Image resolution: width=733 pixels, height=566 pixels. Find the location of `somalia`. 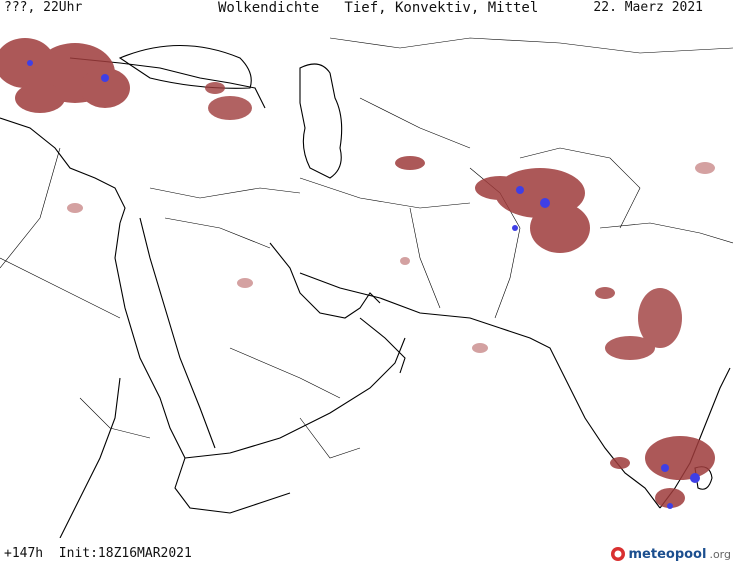

somalia is located at coordinates (90, 457).